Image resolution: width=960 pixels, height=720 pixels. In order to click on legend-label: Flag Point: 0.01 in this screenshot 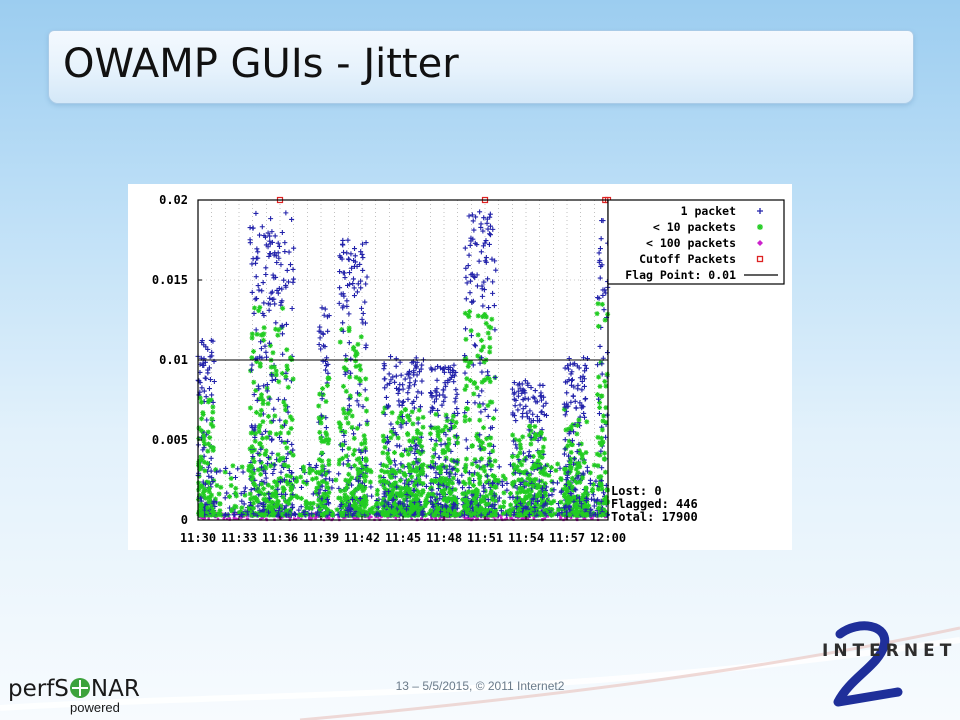, I will do `click(680, 275)`.